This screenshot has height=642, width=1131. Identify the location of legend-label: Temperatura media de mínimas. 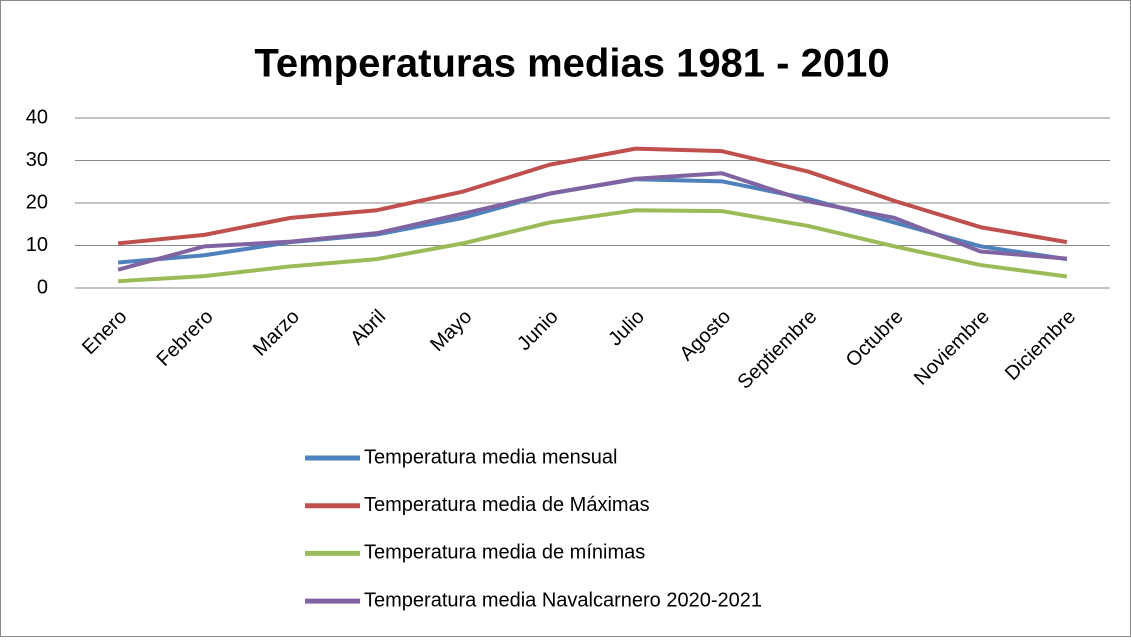
(504, 553).